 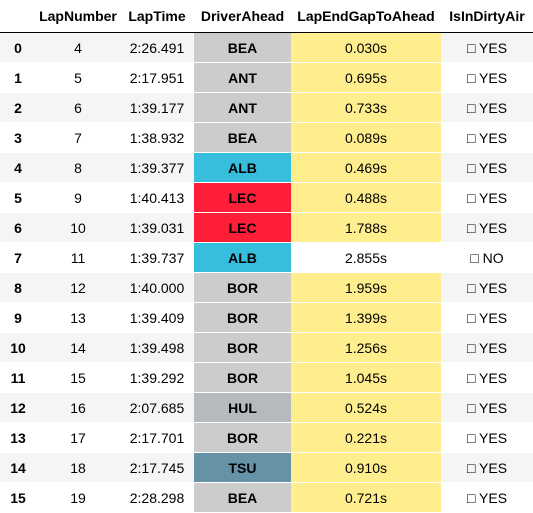 I want to click on table-row: 11 15 1:39.292 BOR 1.045s □ YES, so click(x=266, y=377).